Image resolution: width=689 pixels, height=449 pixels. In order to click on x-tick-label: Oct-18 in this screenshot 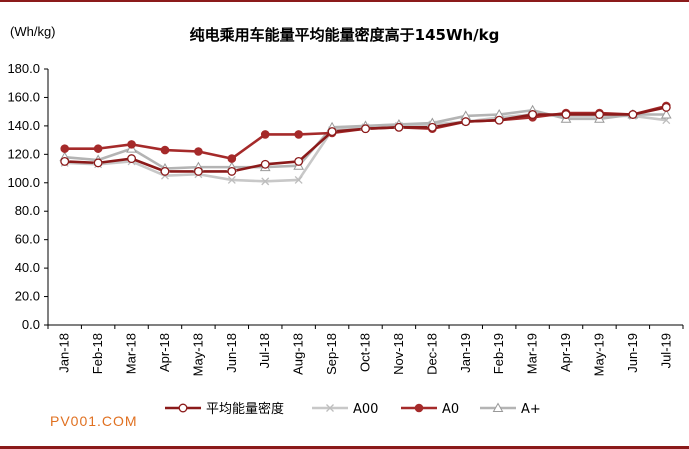, I will do `click(365, 352)`.